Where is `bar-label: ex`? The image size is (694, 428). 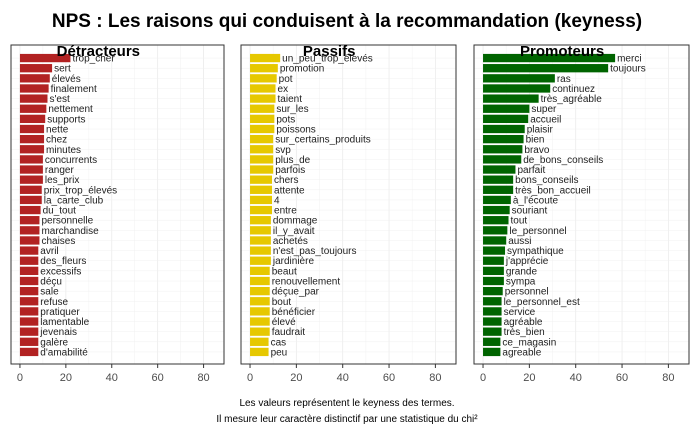 bar-label: ex is located at coordinates (283, 89).